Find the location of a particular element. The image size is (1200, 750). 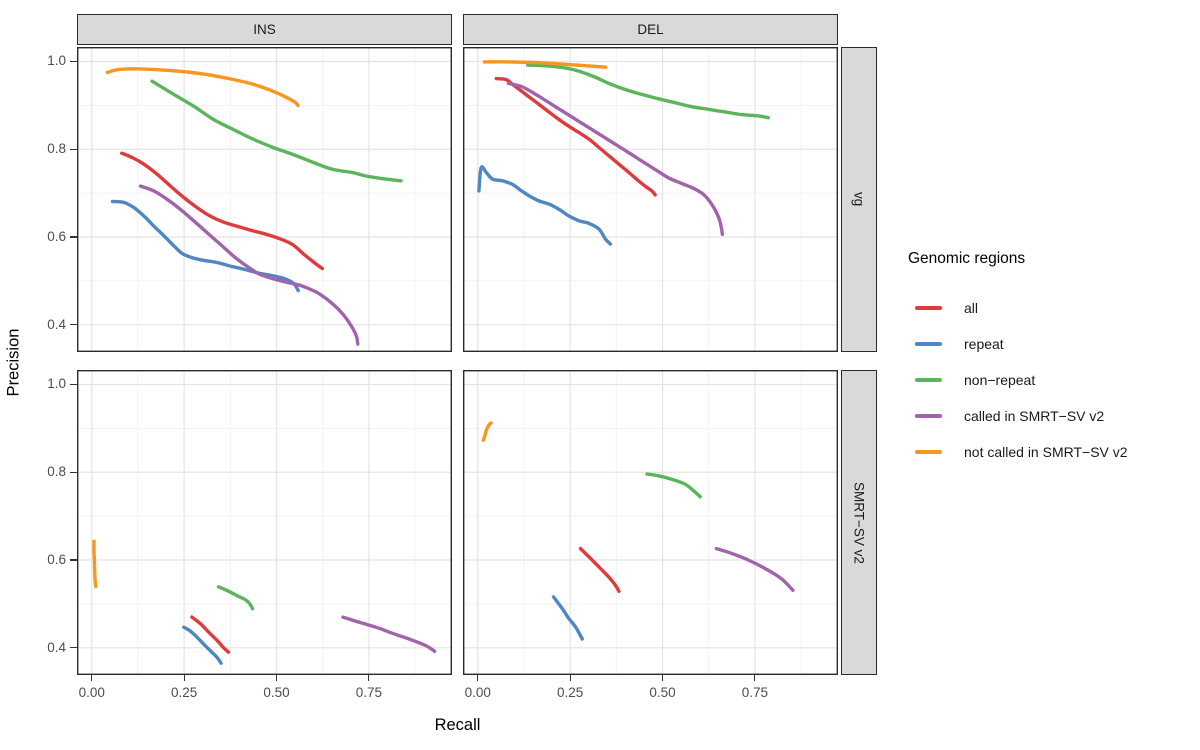

legend-item-called: called in SMRT−SV v2 is located at coordinates (1052, 416).